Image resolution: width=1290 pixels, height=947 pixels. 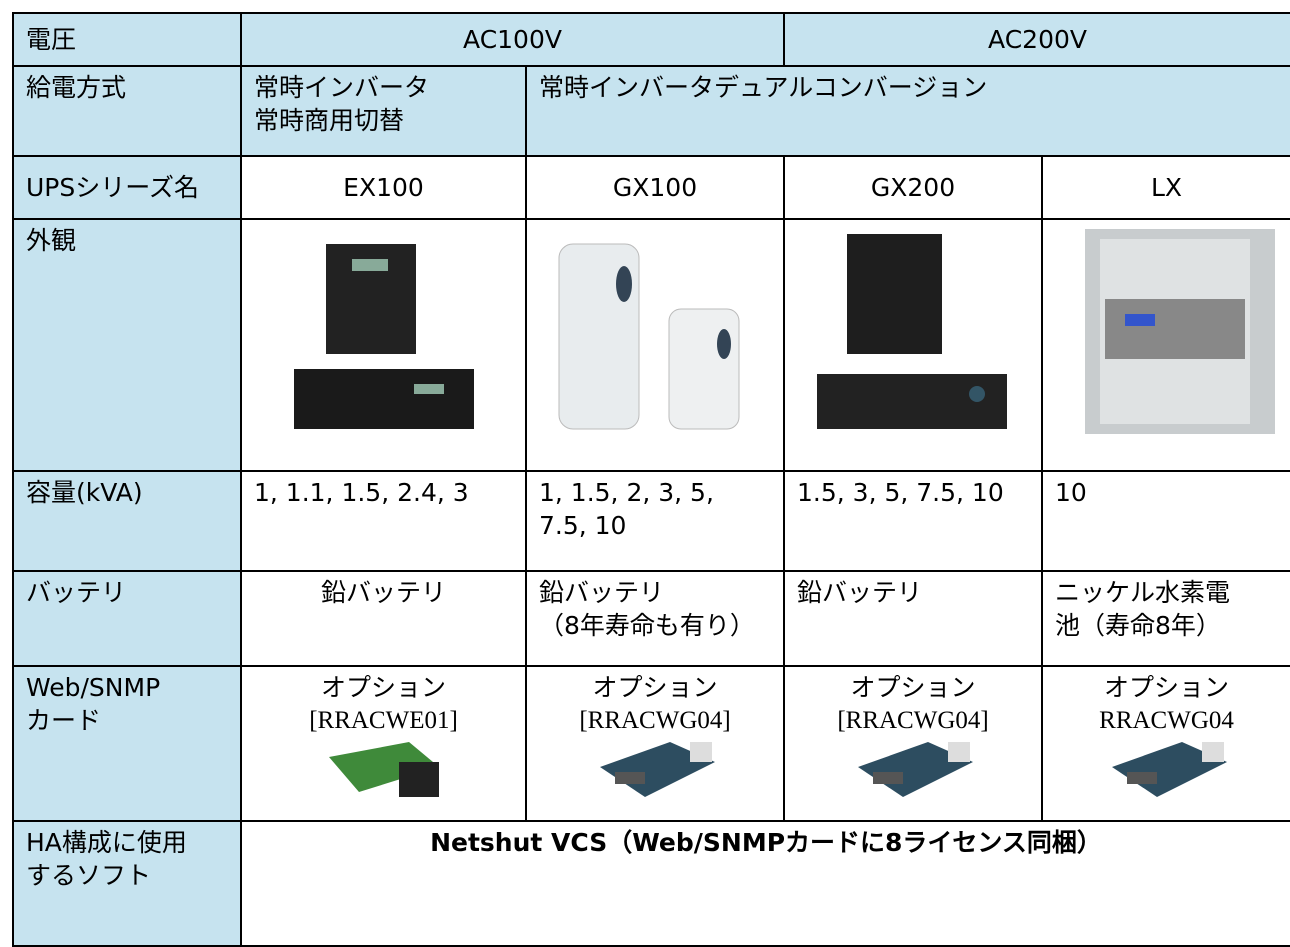 I want to click on cell: 1.5, 3, 5, 7.5, 10, so click(x=913, y=521).